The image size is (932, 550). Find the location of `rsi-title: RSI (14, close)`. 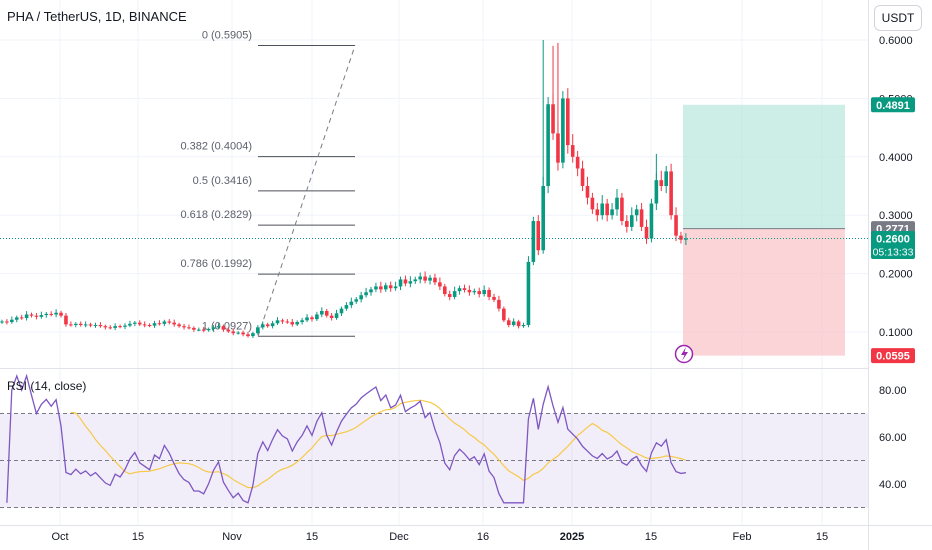

rsi-title: RSI (14, close) is located at coordinates (47, 386).